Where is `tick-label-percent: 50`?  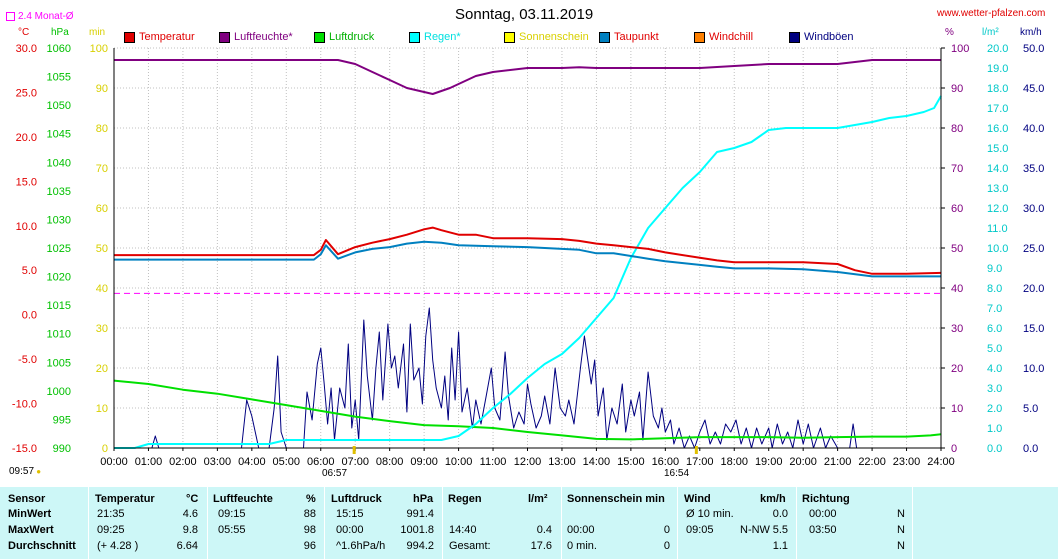
tick-label-percent: 50 is located at coordinates (957, 249).